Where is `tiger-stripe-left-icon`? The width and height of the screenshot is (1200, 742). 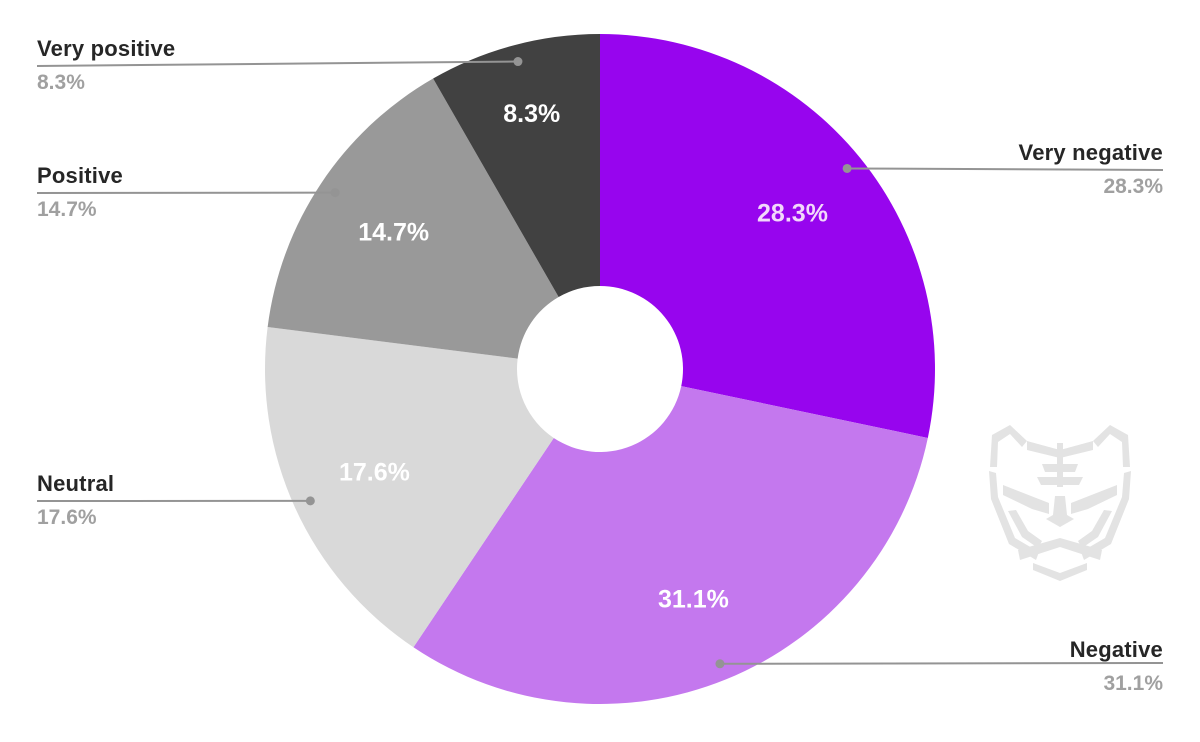
tiger-stripe-left-icon is located at coordinates (1025, 529).